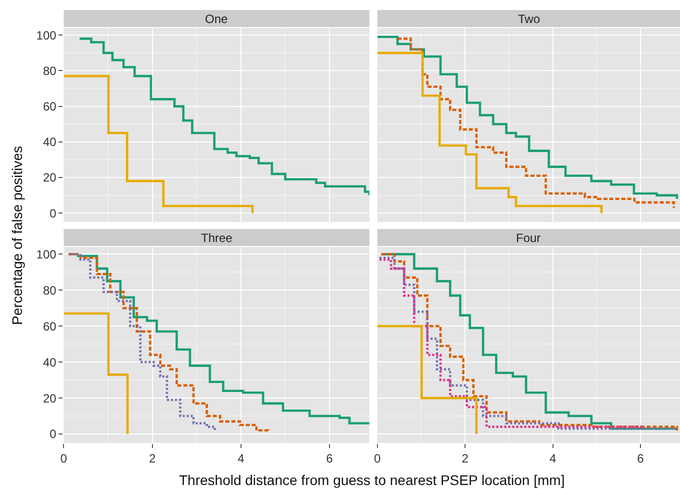 This screenshot has height=489, width=680. What do you see at coordinates (528, 238) in the screenshot?
I see `chart-title: Four` at bounding box center [528, 238].